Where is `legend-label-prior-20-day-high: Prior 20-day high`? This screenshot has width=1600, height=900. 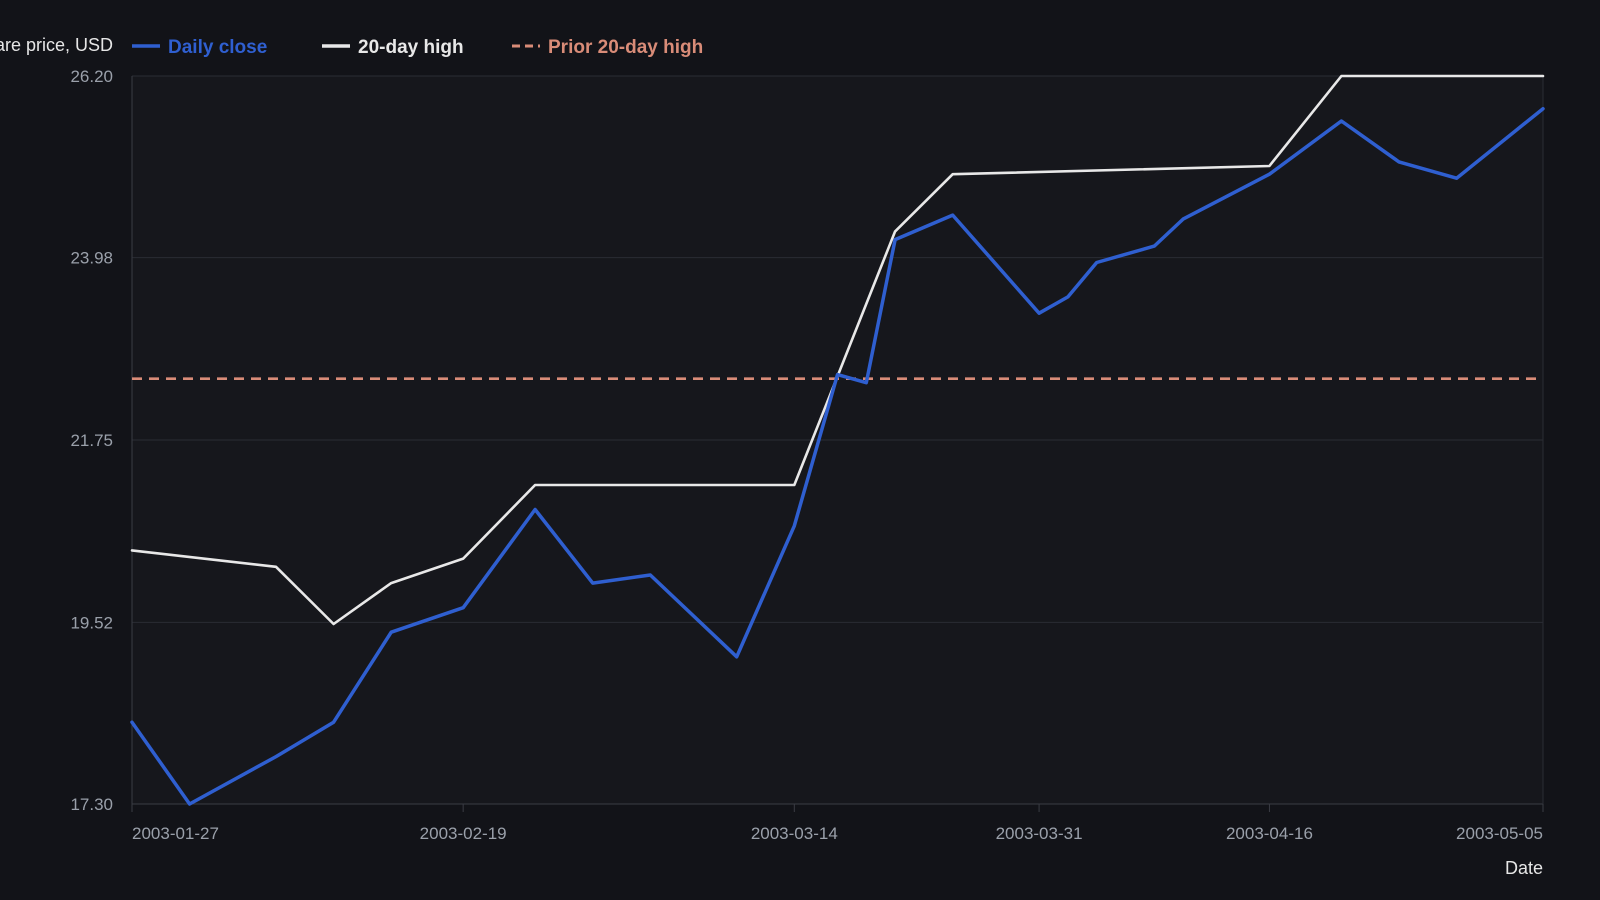
legend-label-prior-20-day-high: Prior 20-day high is located at coordinates (625, 47).